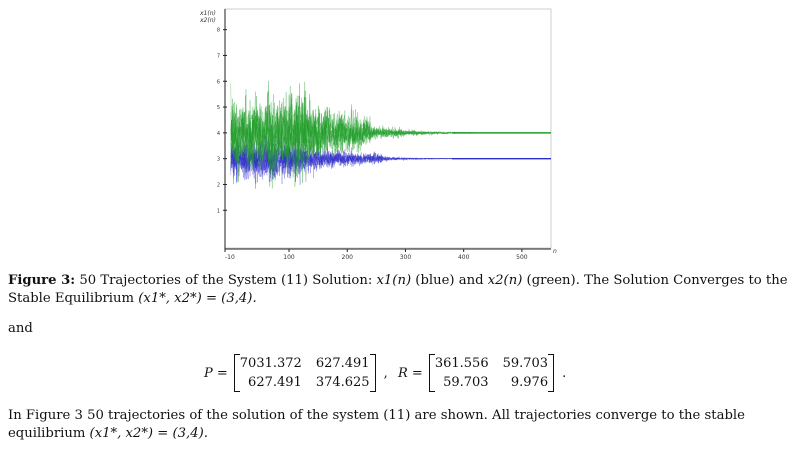 This screenshot has height=451, width=812. Describe the element at coordinates (385, 373) in the screenshot. I see `matrix-p-punct: ,` at that location.